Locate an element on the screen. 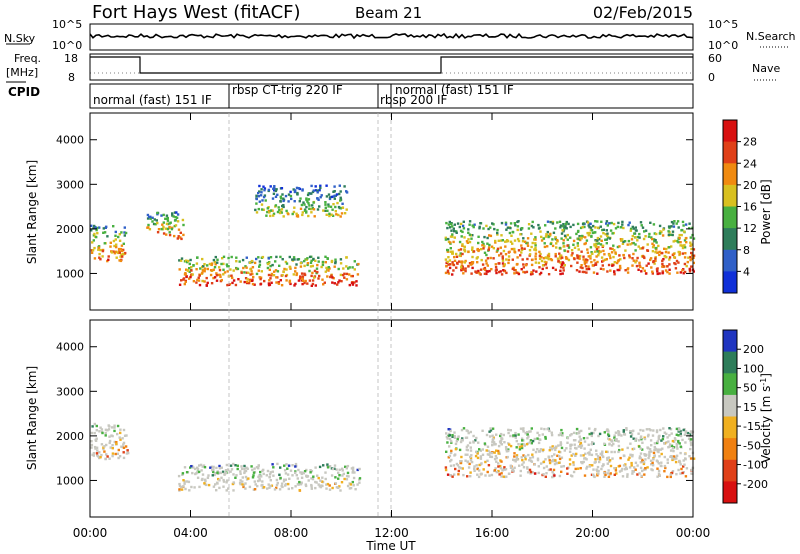  cpid-segment-4: normal (fast) 151 IF is located at coordinates (454, 90).